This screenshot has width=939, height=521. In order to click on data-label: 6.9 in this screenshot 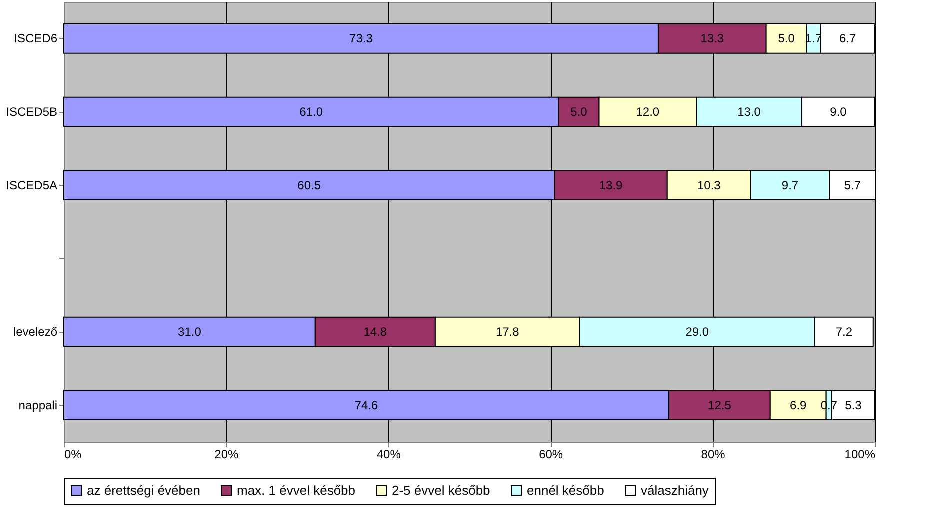, I will do `click(799, 405)`.